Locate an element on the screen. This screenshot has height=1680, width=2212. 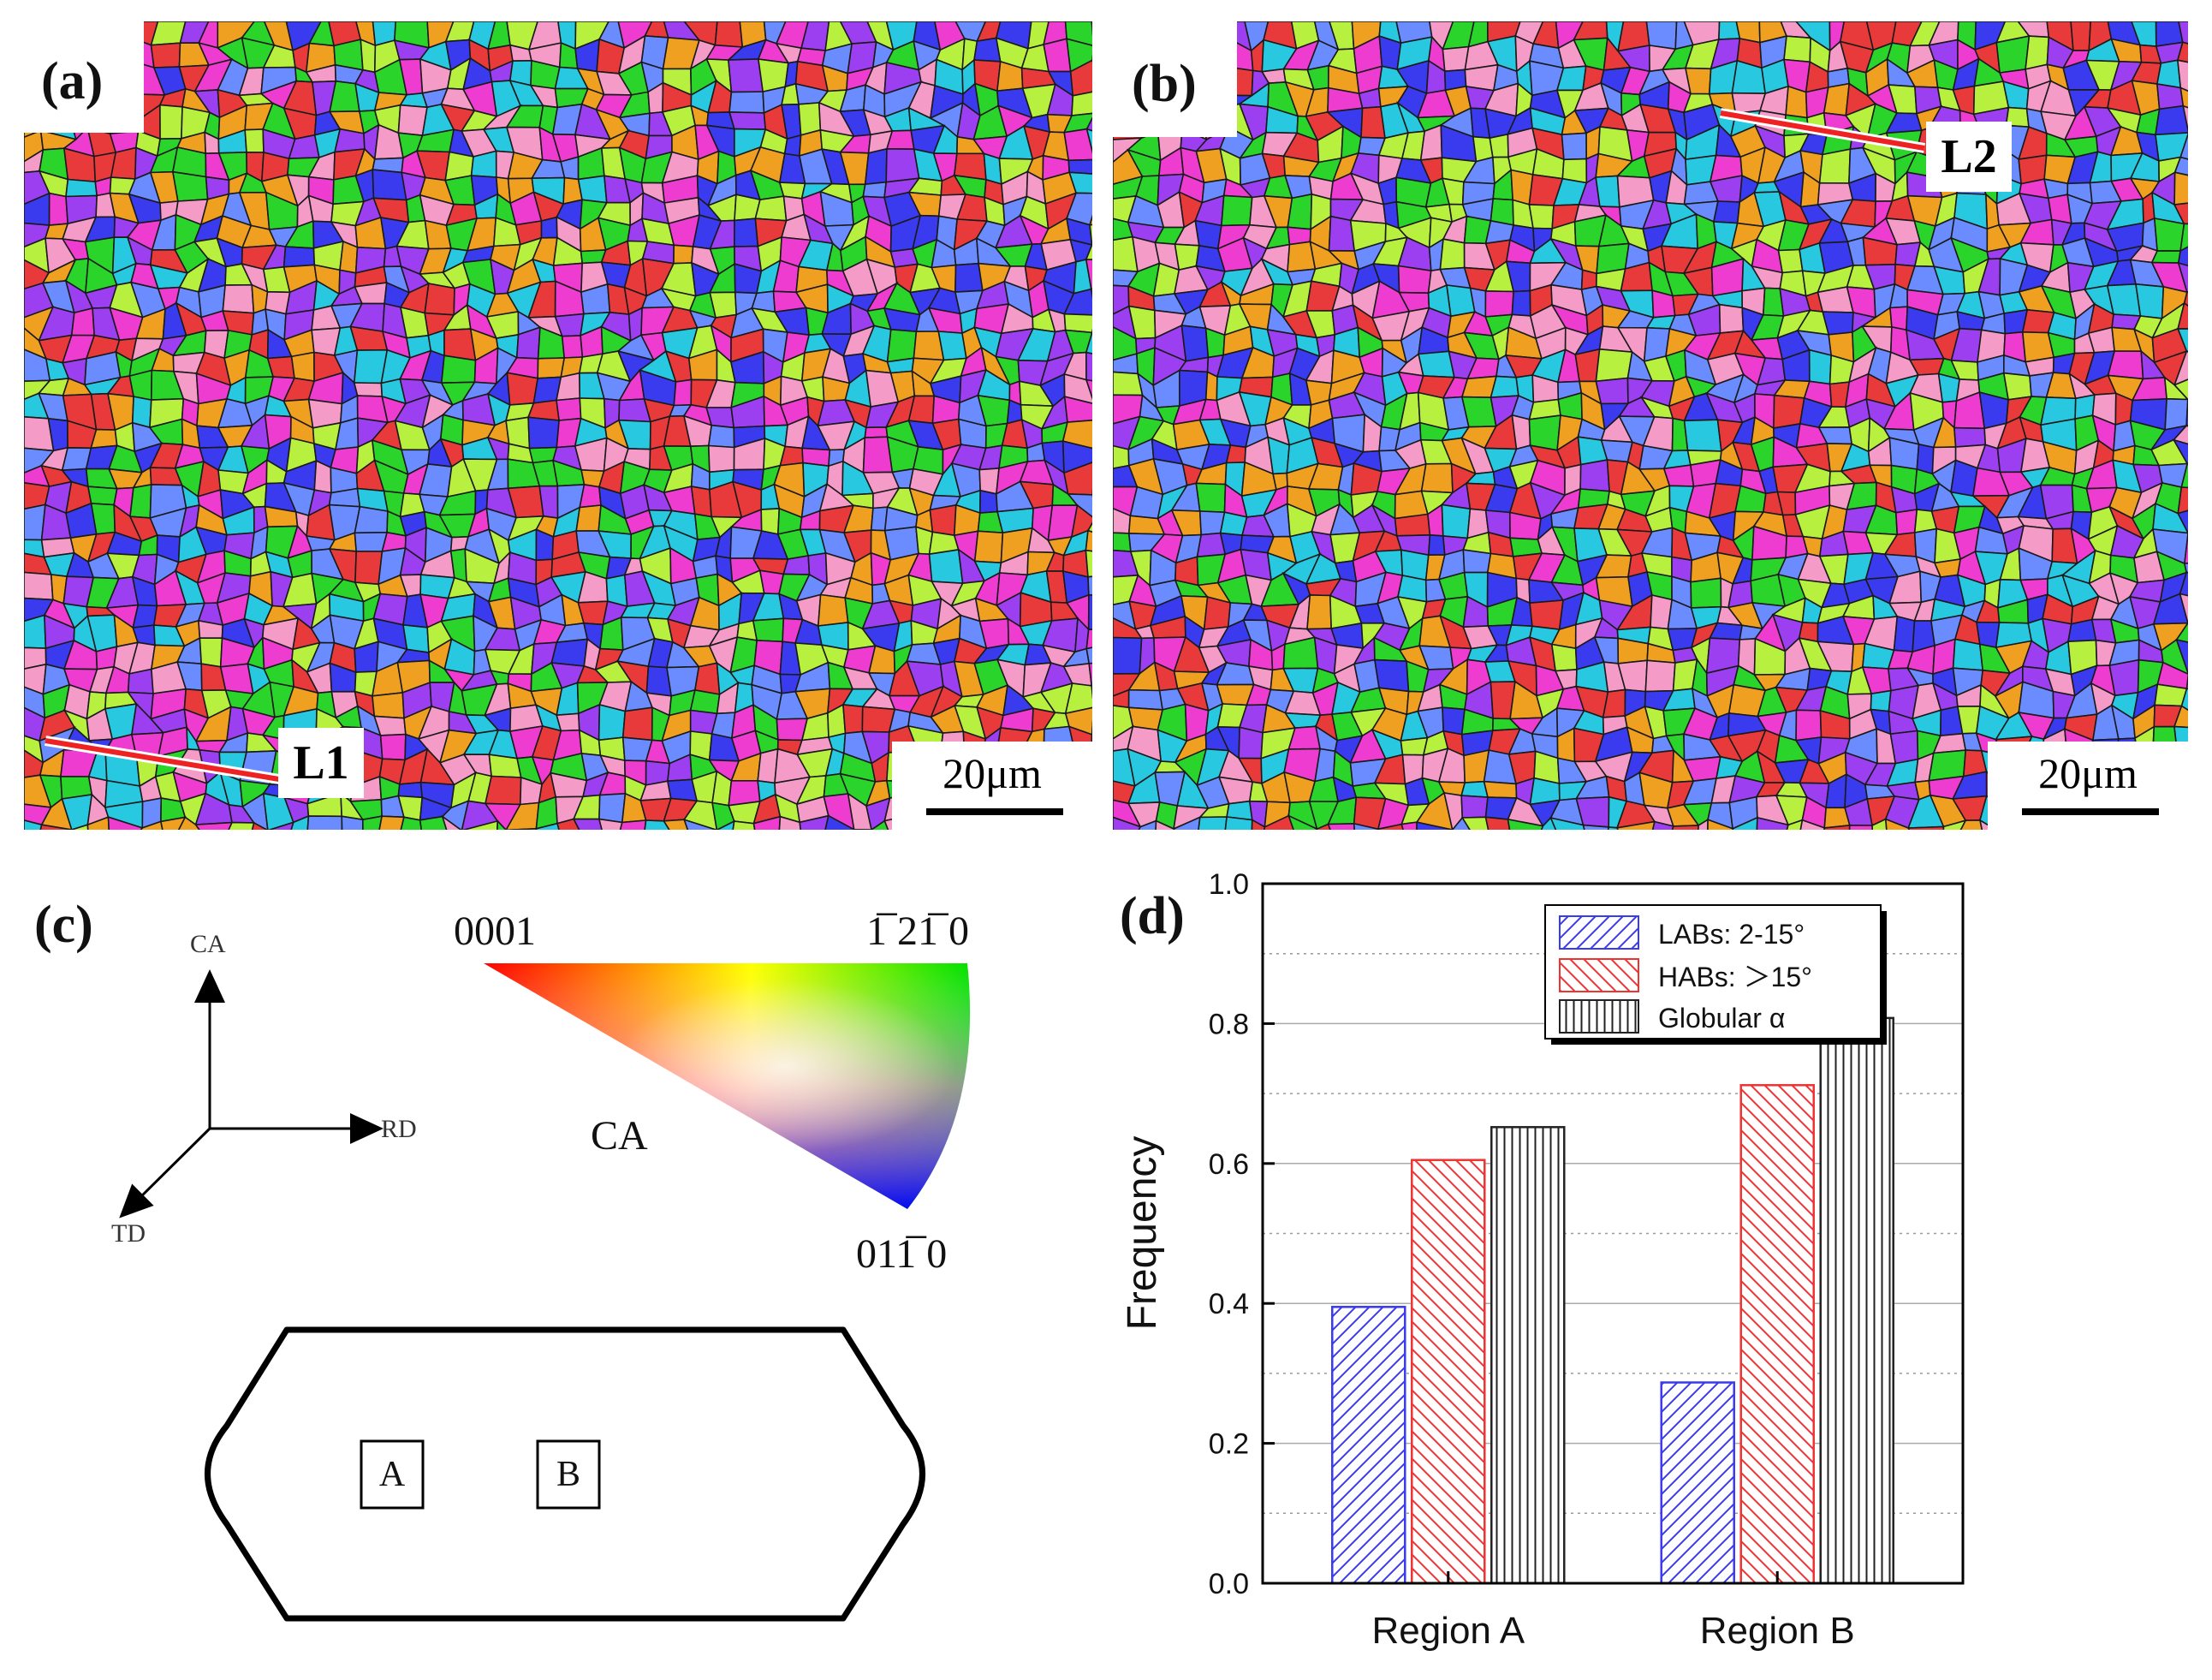
panel-label-d: (d) is located at coordinates (1152, 916).